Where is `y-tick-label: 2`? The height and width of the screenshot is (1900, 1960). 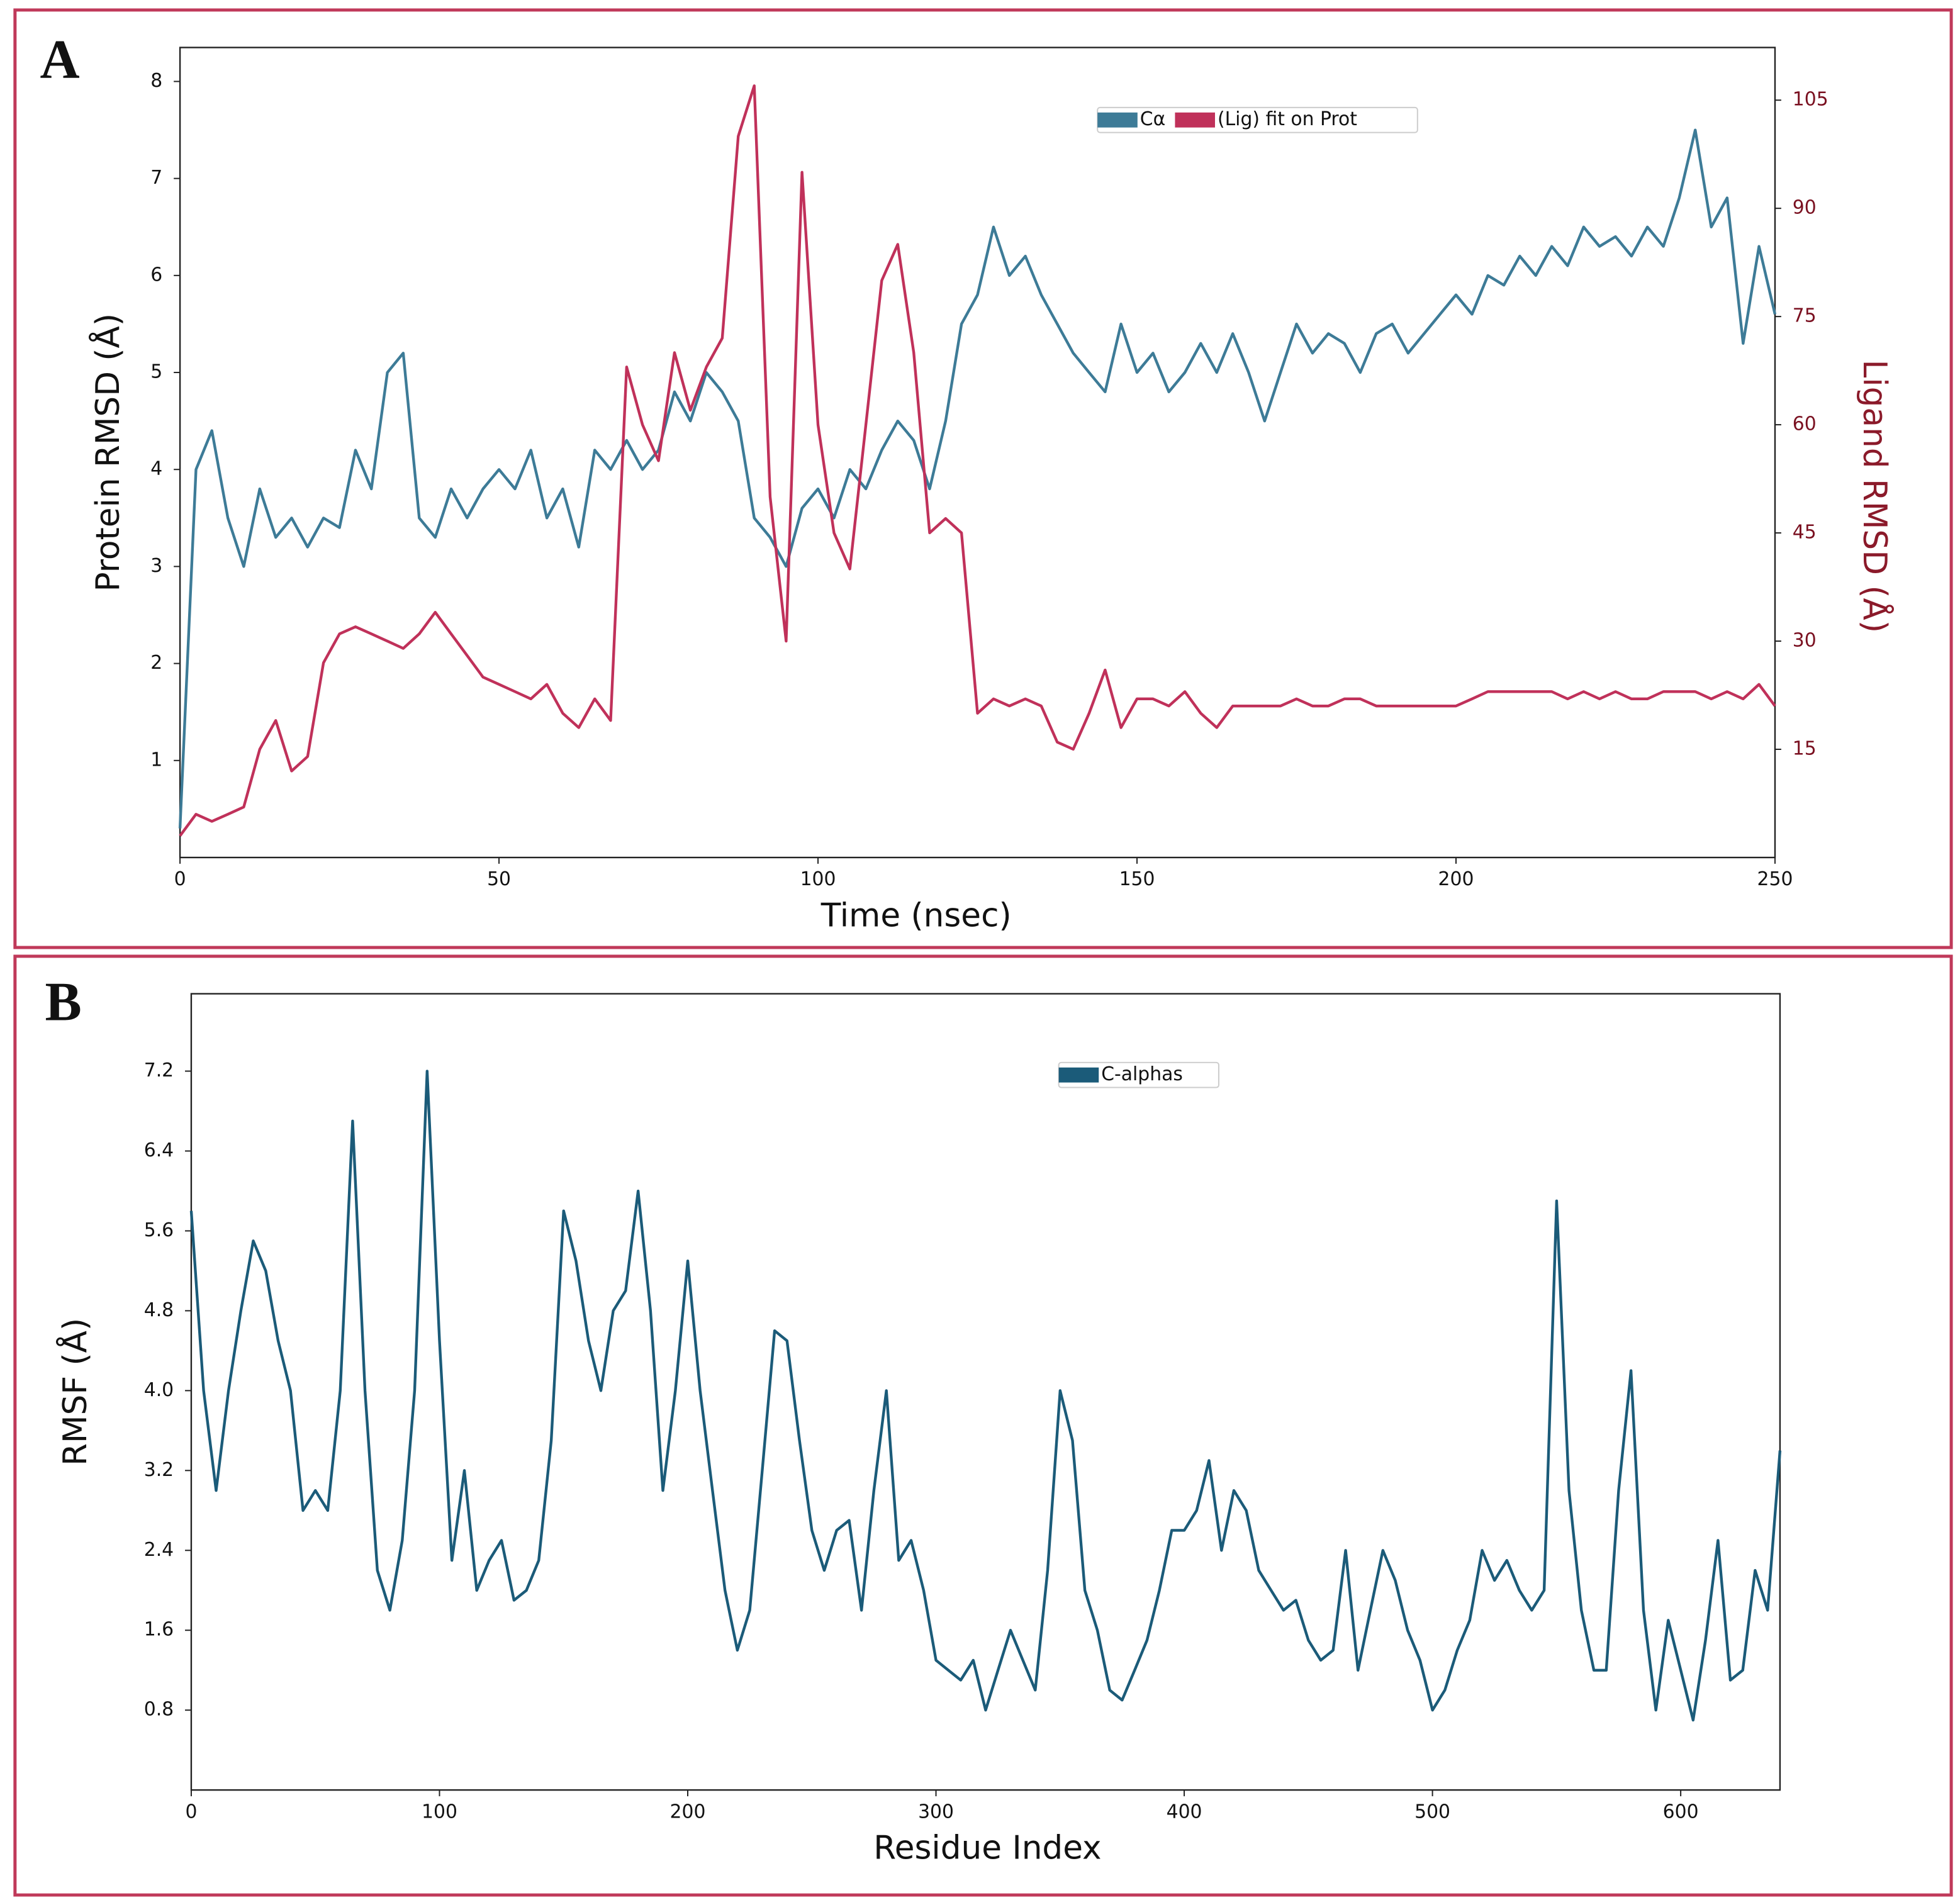 y-tick-label: 2 is located at coordinates (156, 663).